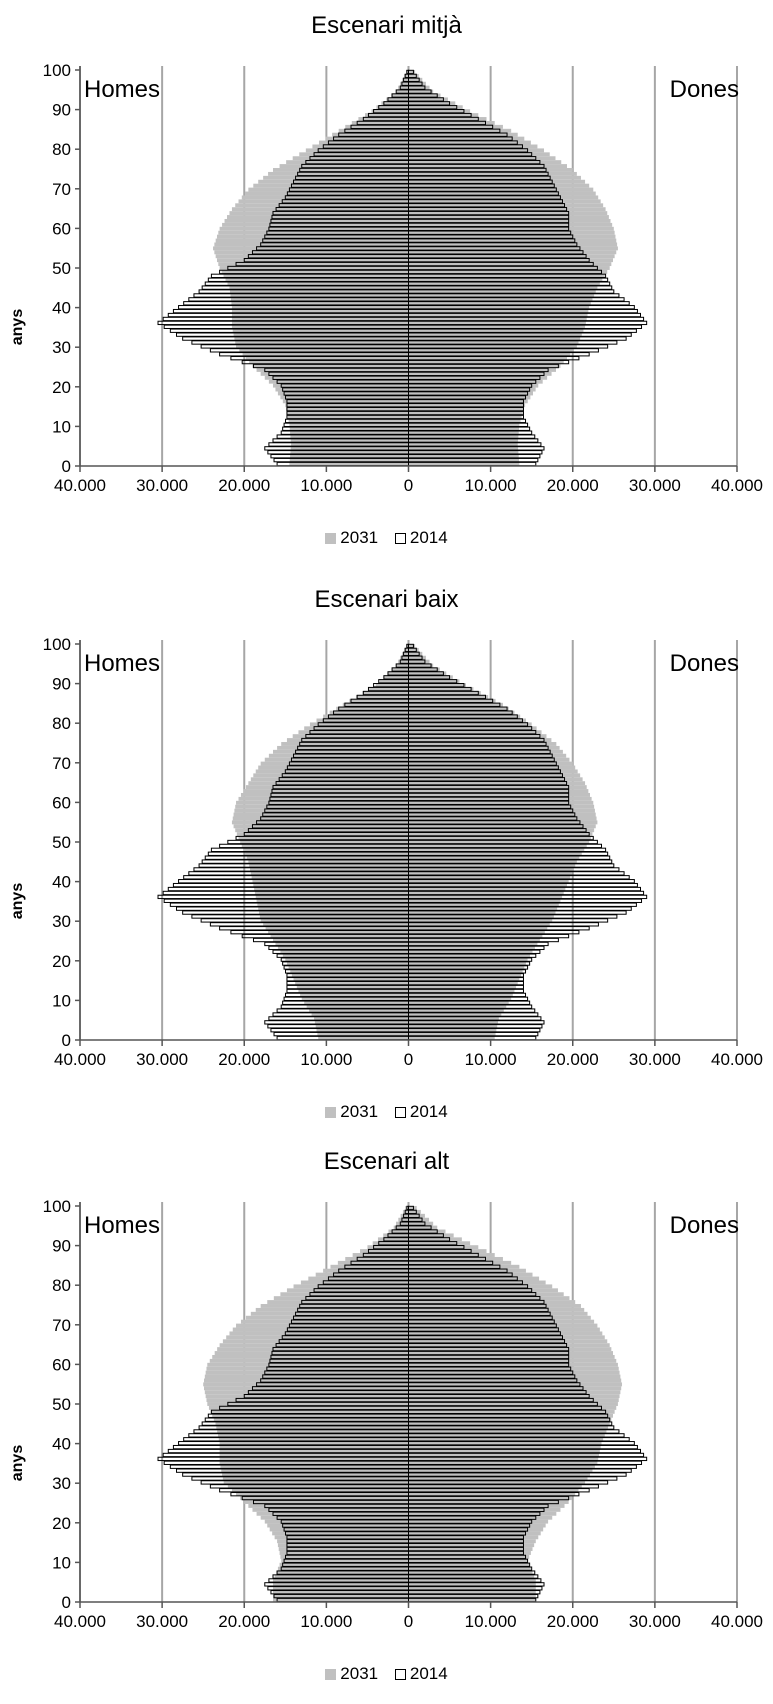  Describe the element at coordinates (17, 901) in the screenshot. I see `y-axis-label: anys` at that location.